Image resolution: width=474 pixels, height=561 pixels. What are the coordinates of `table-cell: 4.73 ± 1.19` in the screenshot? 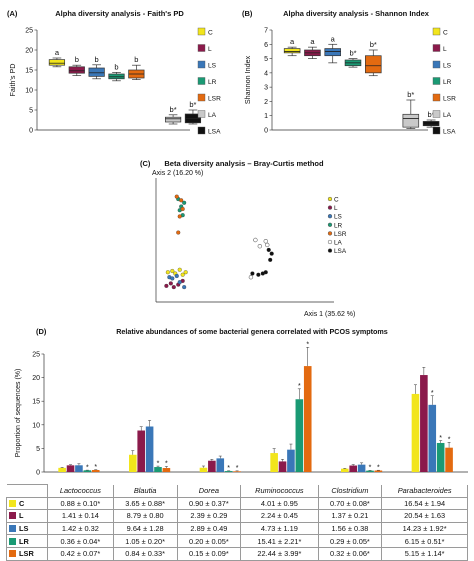 It's located at (279, 528).